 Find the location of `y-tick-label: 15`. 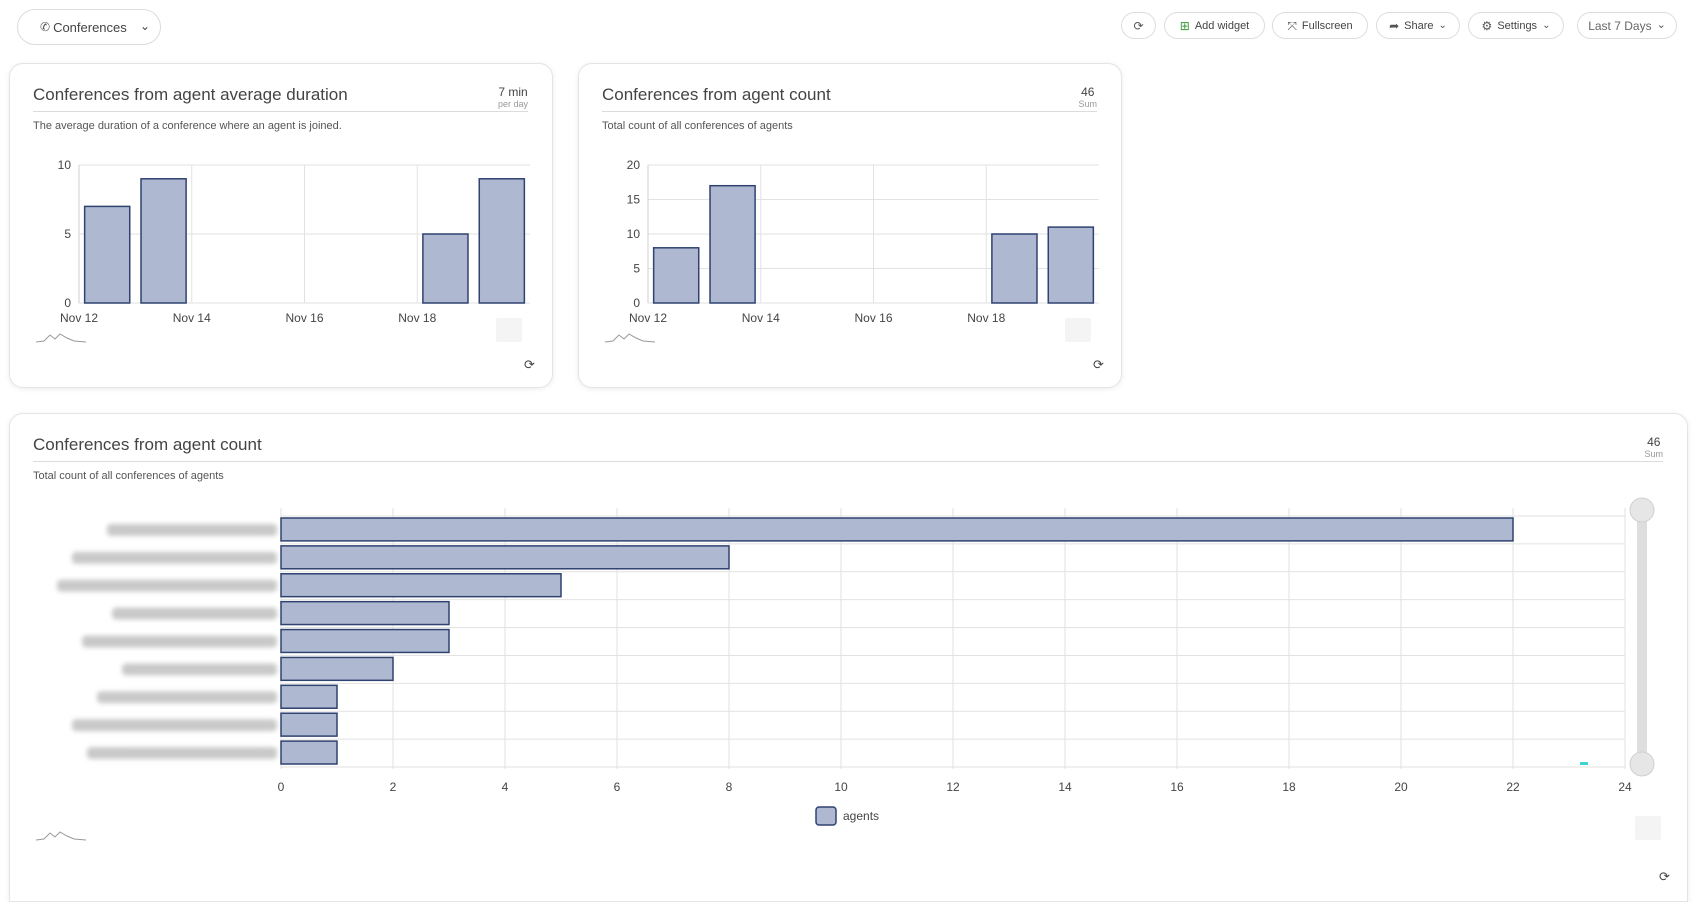

y-tick-label: 15 is located at coordinates (634, 200).